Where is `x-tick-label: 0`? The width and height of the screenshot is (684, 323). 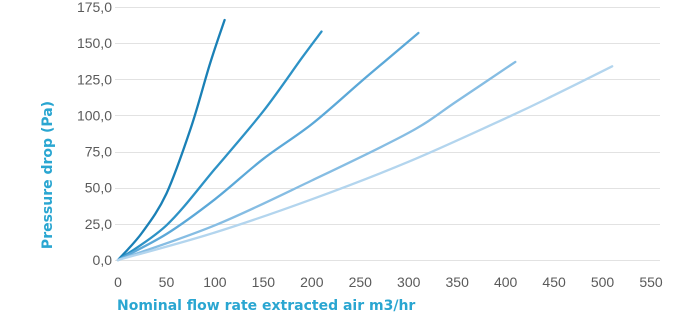
x-tick-label: 0 is located at coordinates (118, 282).